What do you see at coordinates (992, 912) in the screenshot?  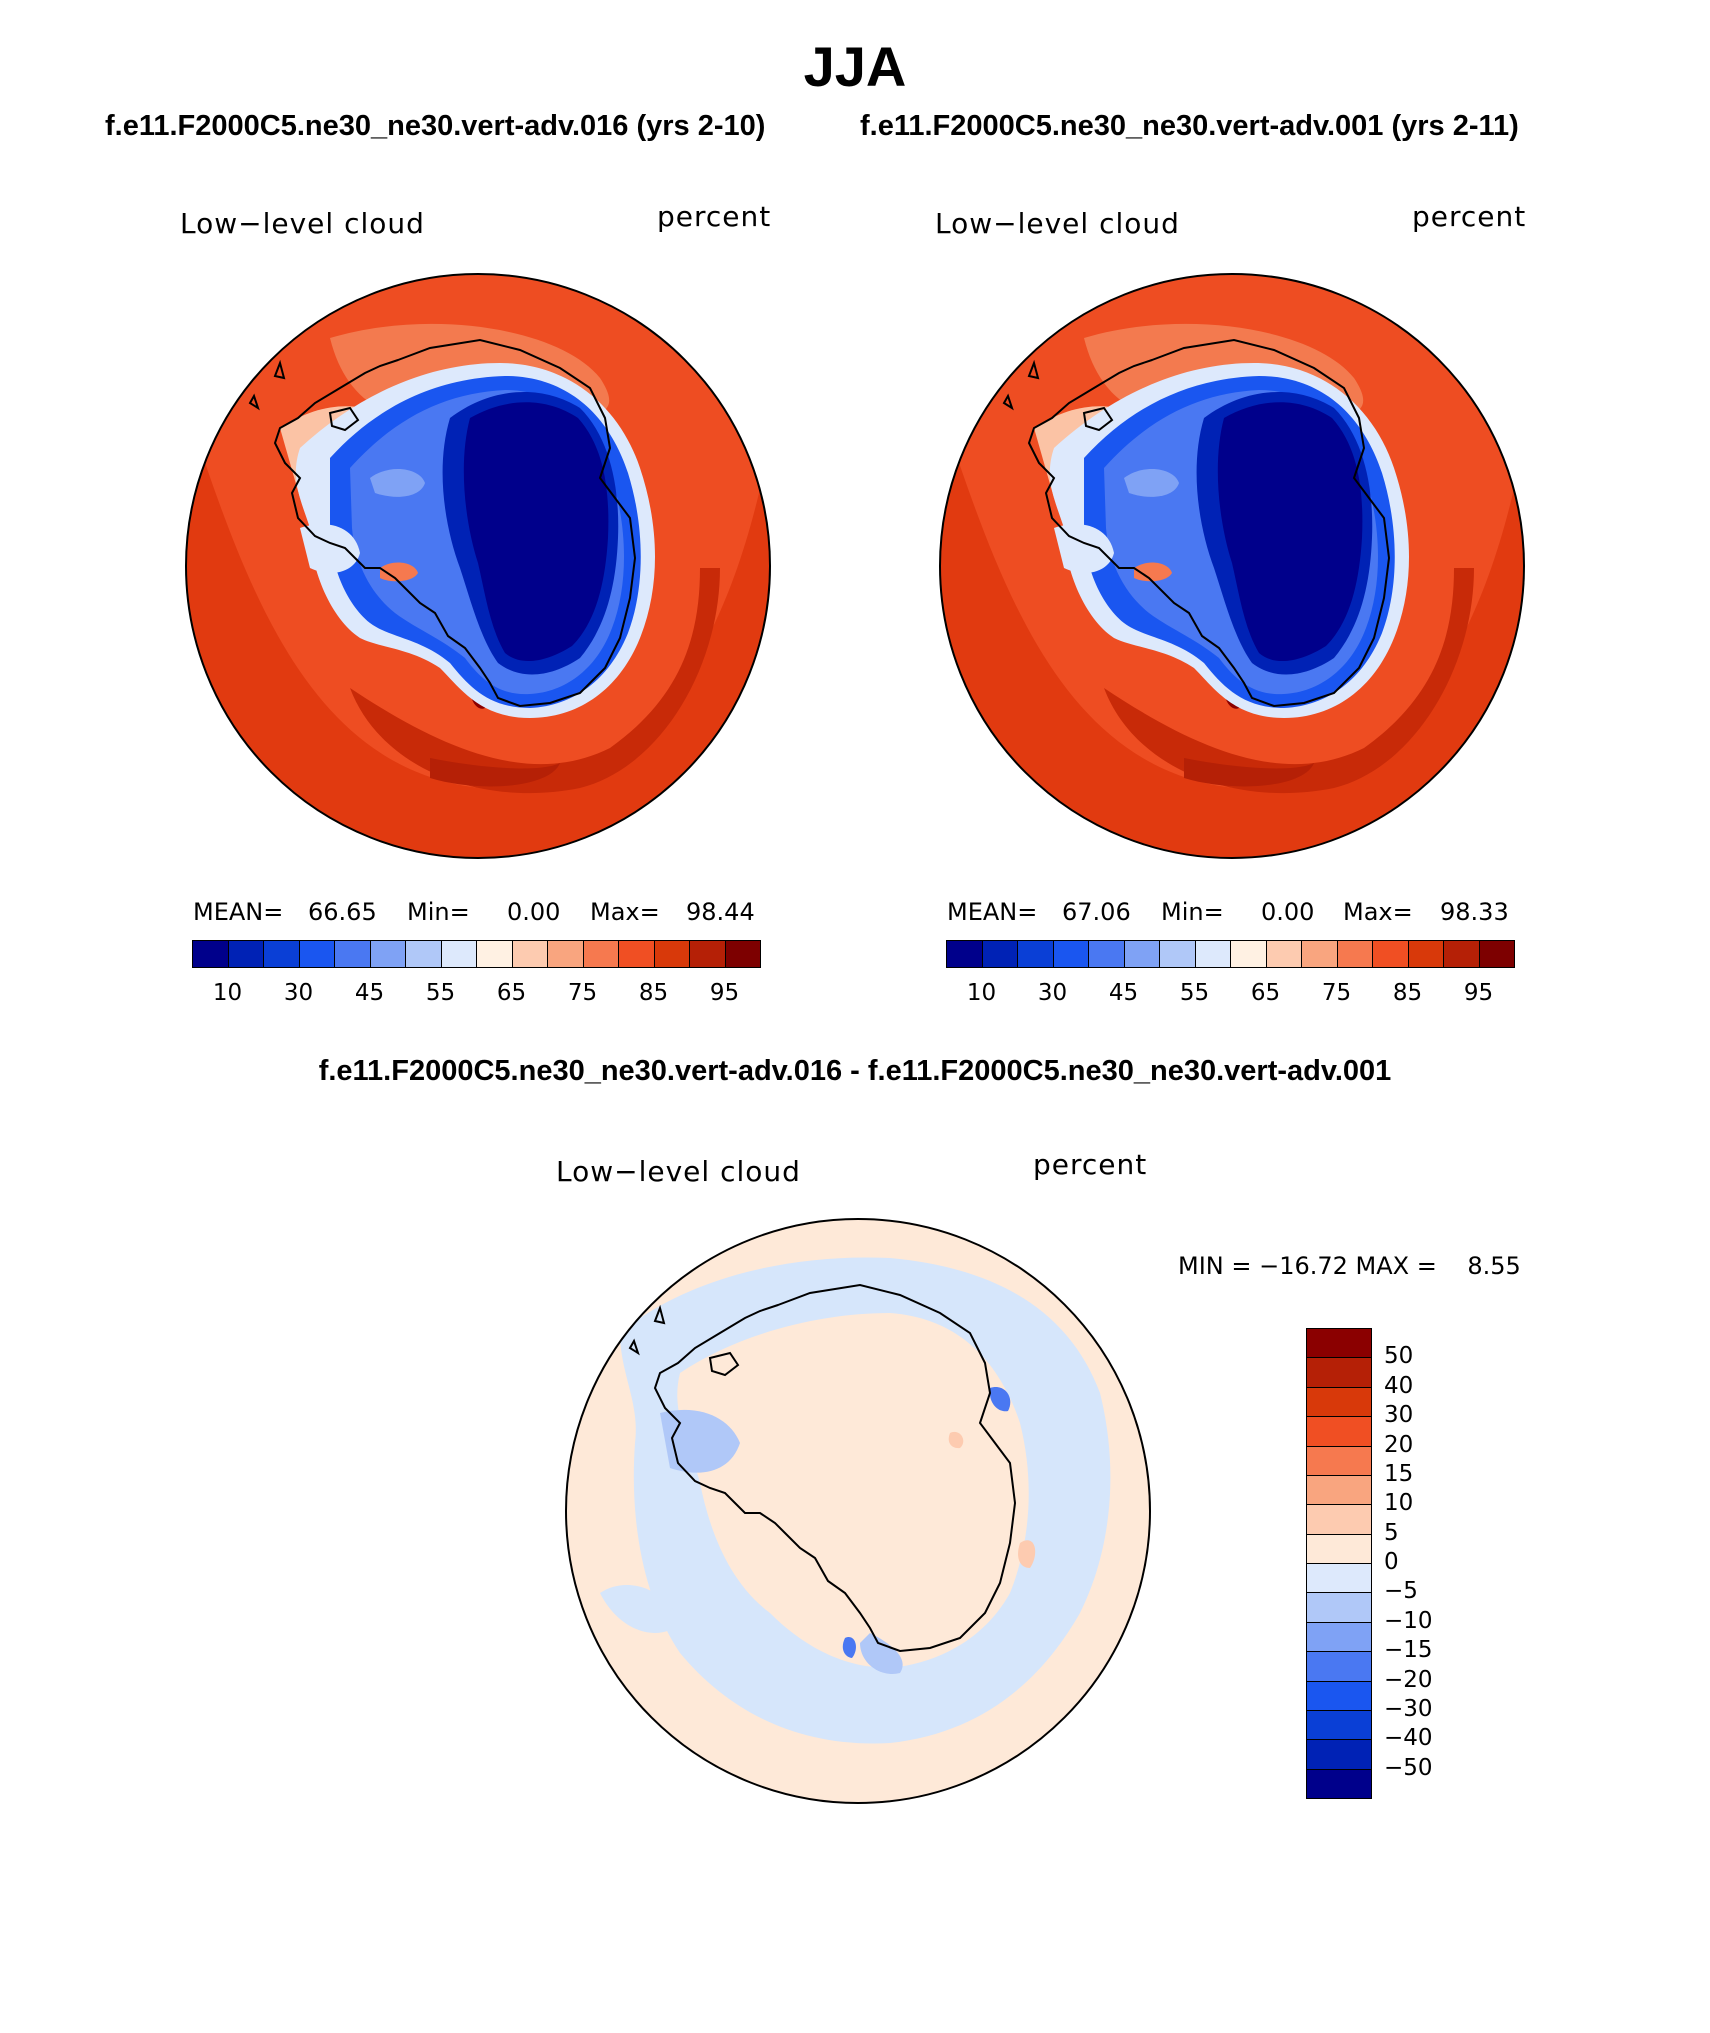 I see `right-mean-label: MEAN=` at bounding box center [992, 912].